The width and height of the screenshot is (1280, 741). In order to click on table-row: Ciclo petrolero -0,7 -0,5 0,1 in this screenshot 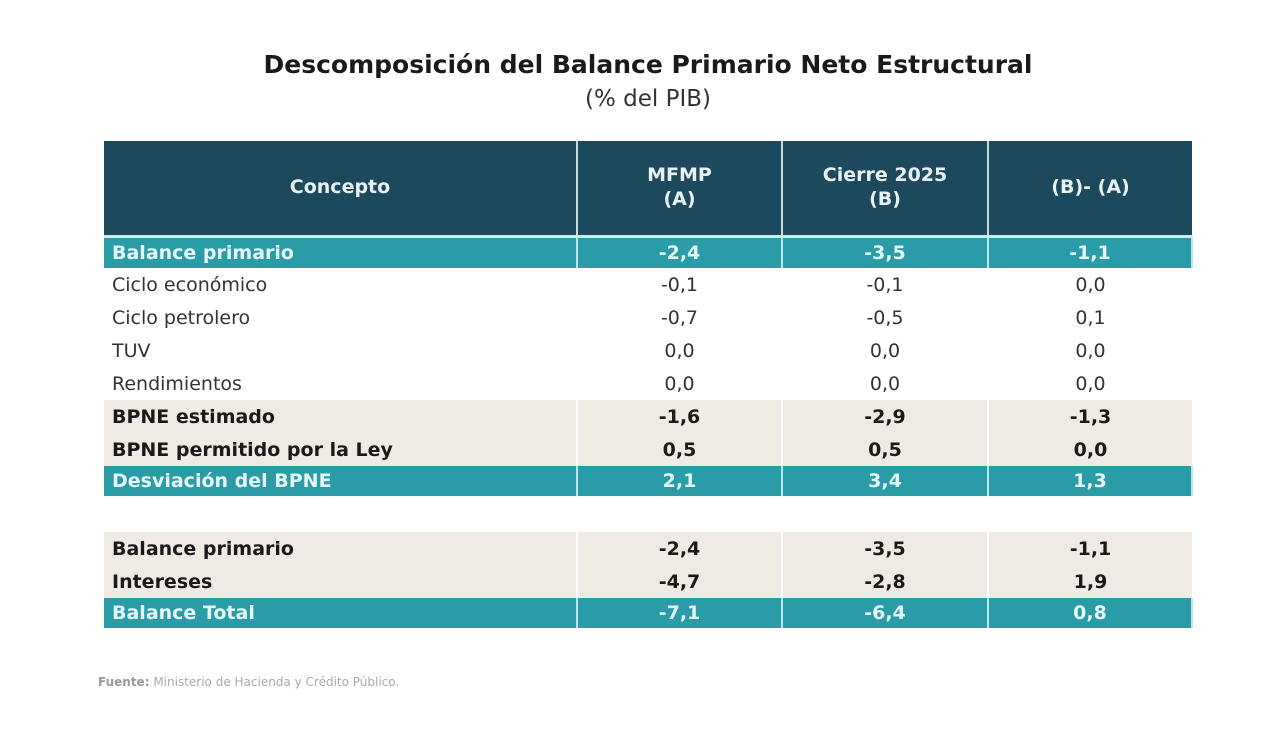, I will do `click(648, 317)`.